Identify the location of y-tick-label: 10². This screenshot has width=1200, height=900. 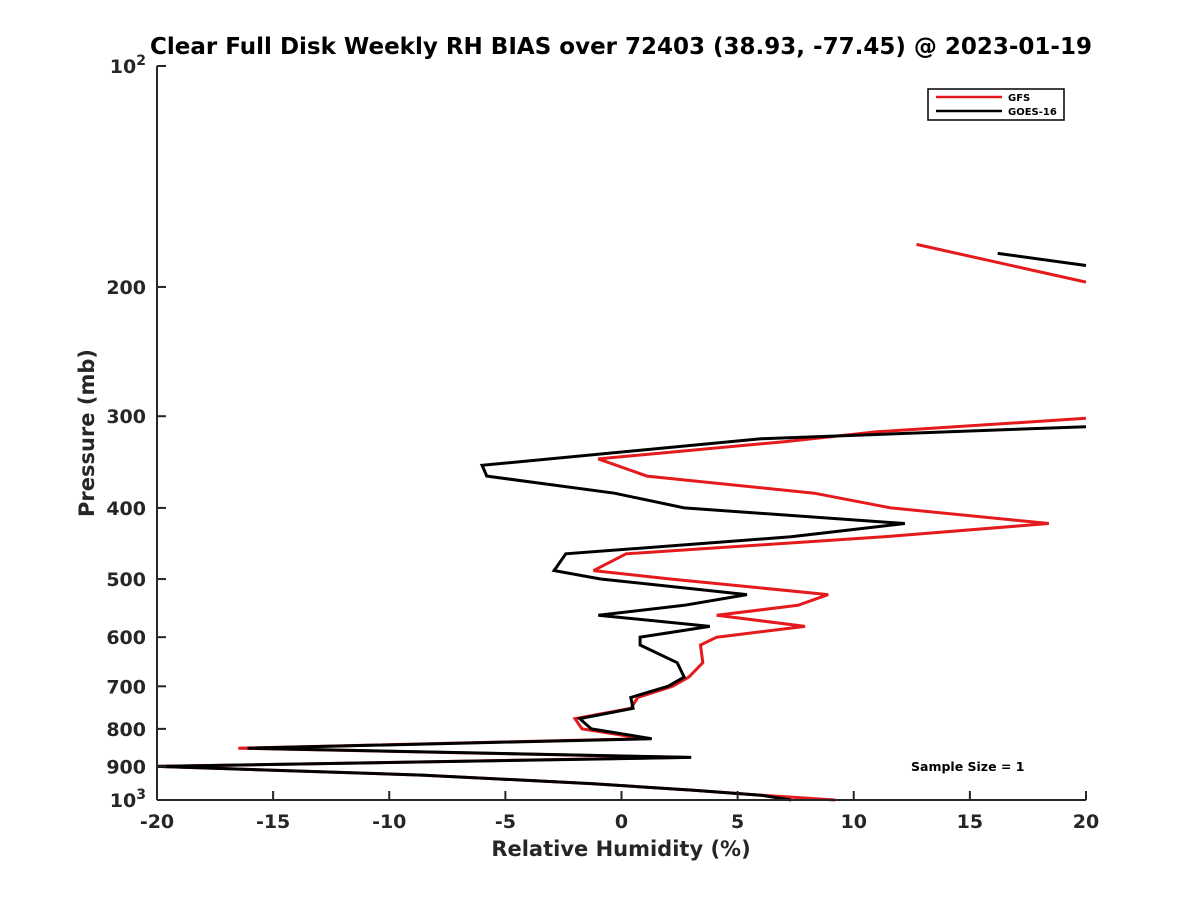
(128, 65).